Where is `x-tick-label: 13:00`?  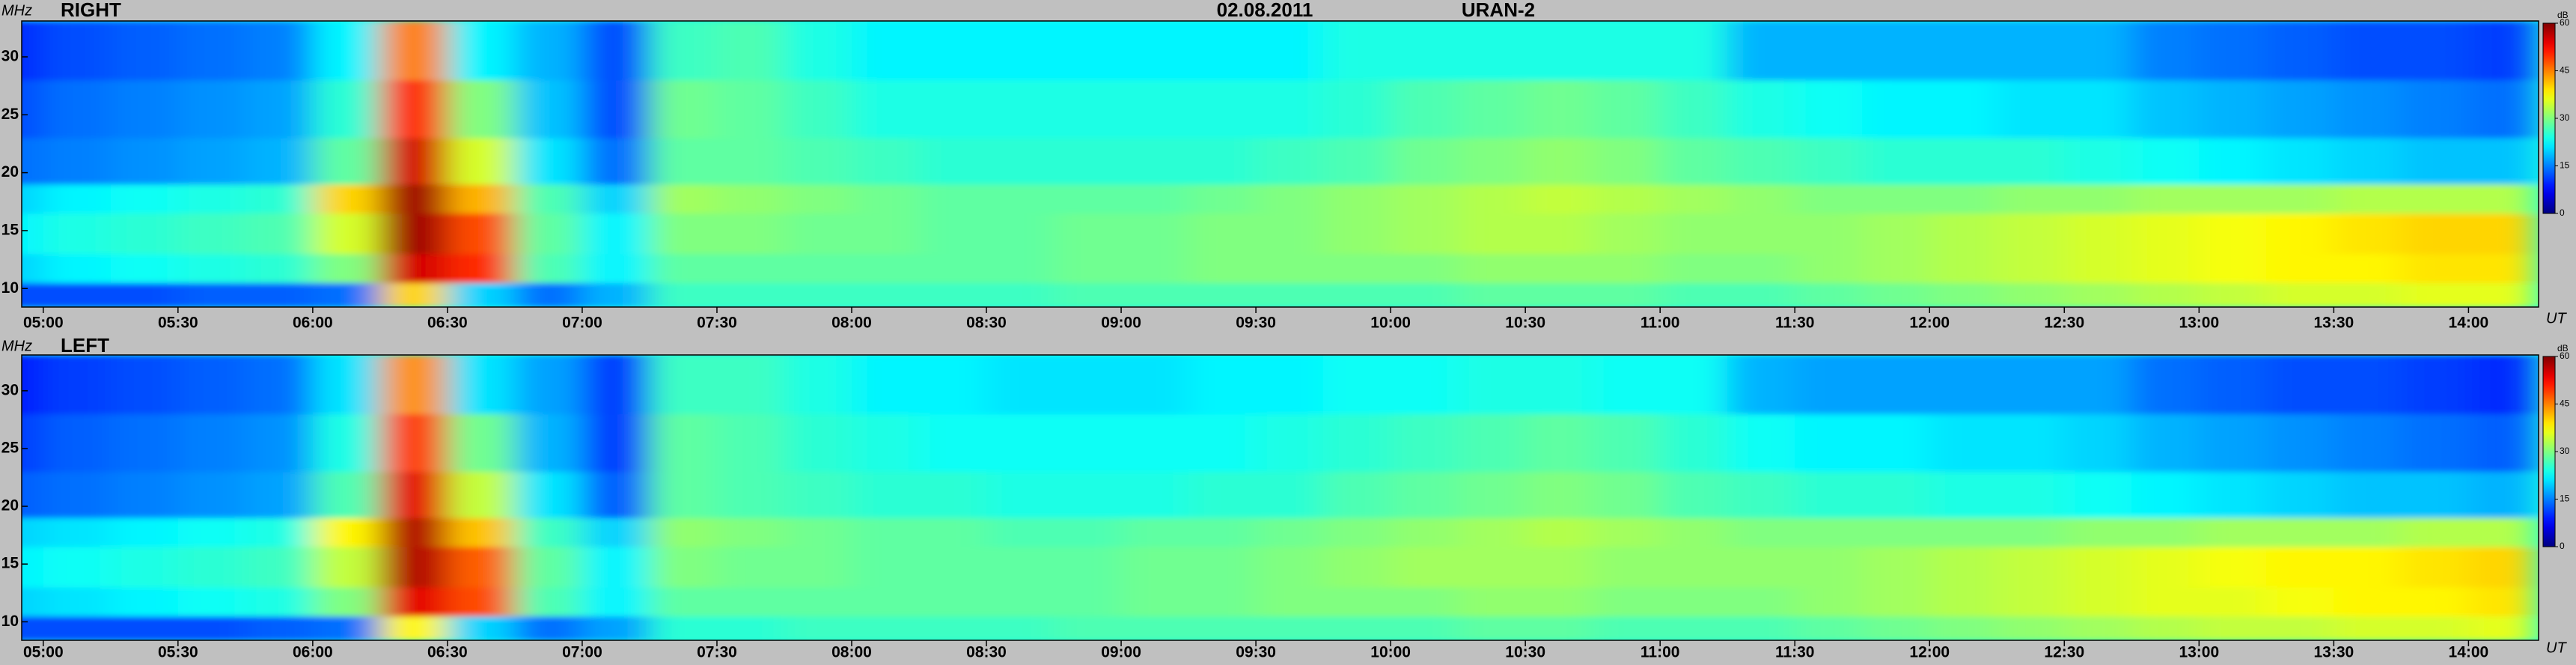 x-tick-label: 13:00 is located at coordinates (2199, 323).